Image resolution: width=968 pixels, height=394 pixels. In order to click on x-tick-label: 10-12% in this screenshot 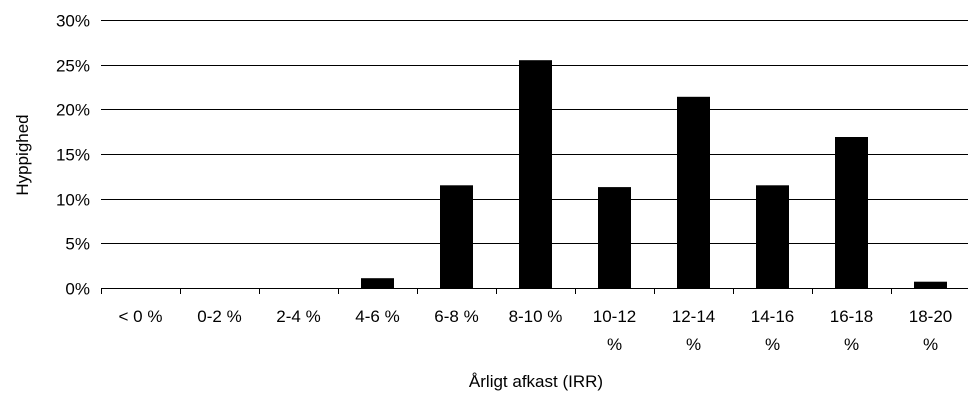, I will do `click(614, 330)`.